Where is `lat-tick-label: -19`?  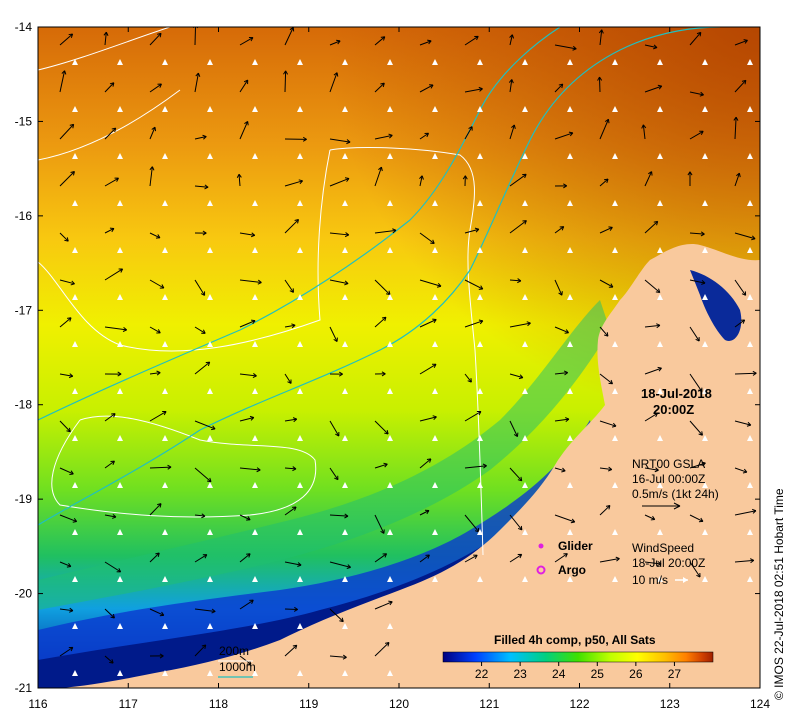
lat-tick-label: -19 is located at coordinates (24, 499).